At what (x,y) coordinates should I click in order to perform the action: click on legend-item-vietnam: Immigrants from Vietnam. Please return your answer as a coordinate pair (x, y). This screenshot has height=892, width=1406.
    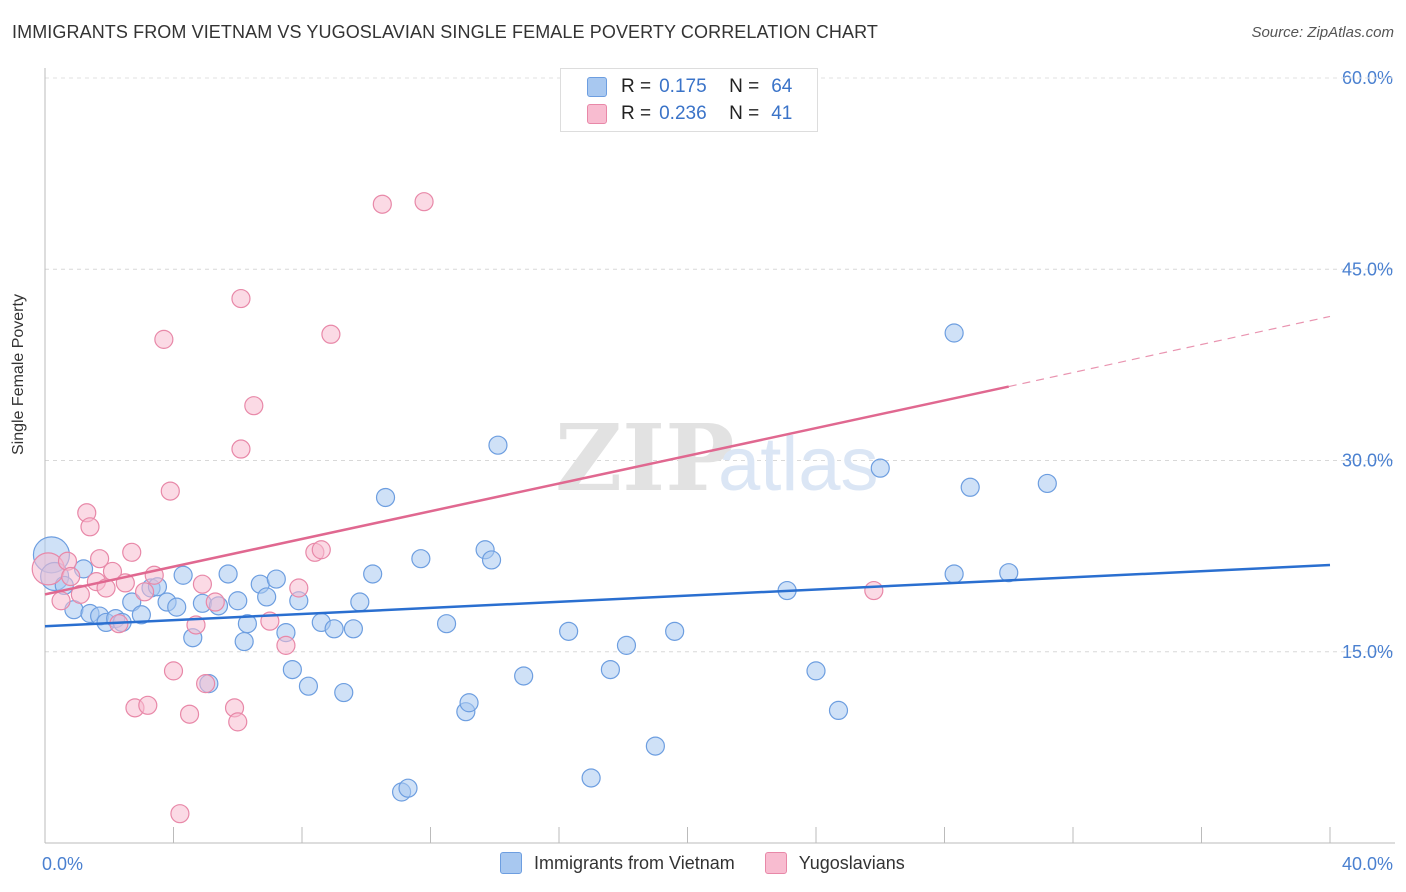
    Looking at the image, I should click on (617, 863).